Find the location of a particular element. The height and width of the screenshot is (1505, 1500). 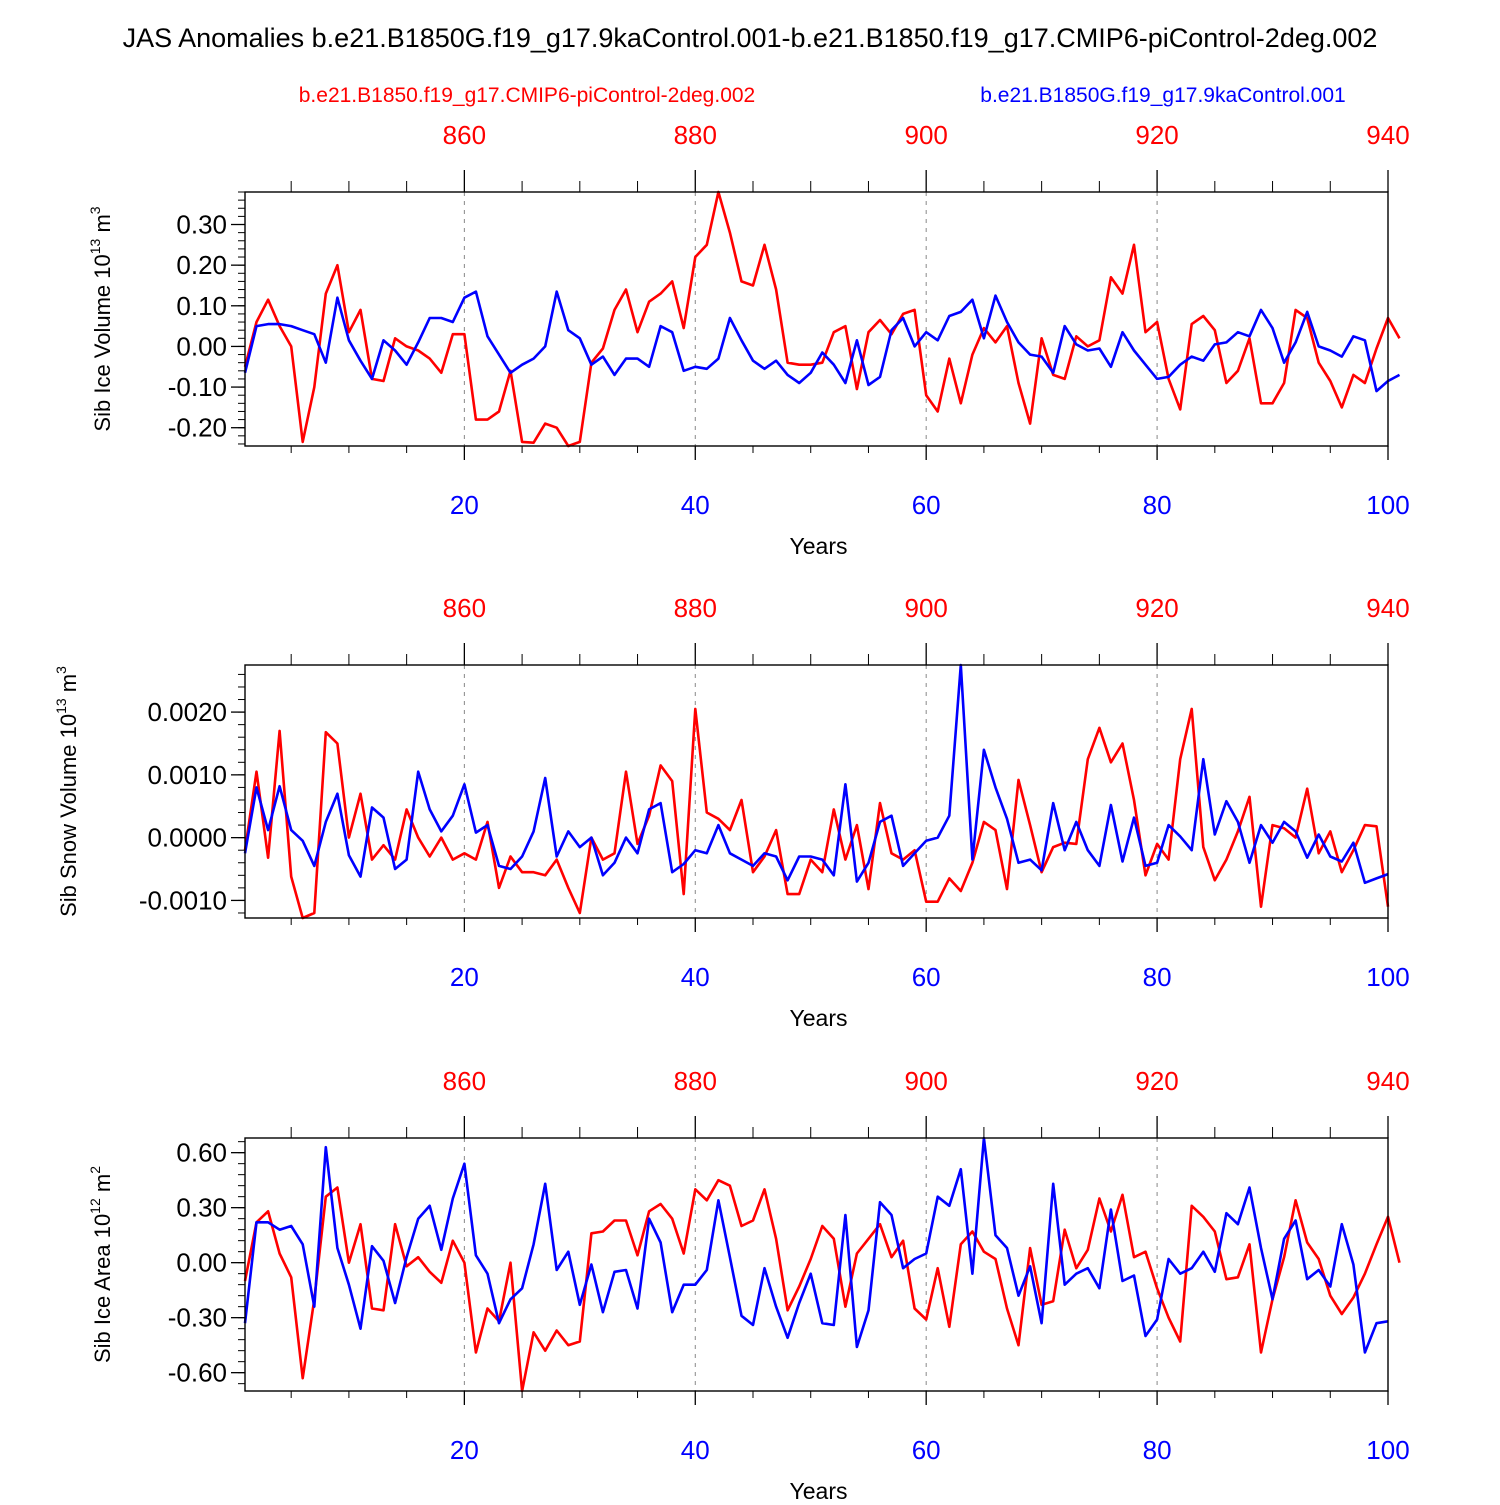

y-tick-label: -0.60 is located at coordinates (197, 1373).